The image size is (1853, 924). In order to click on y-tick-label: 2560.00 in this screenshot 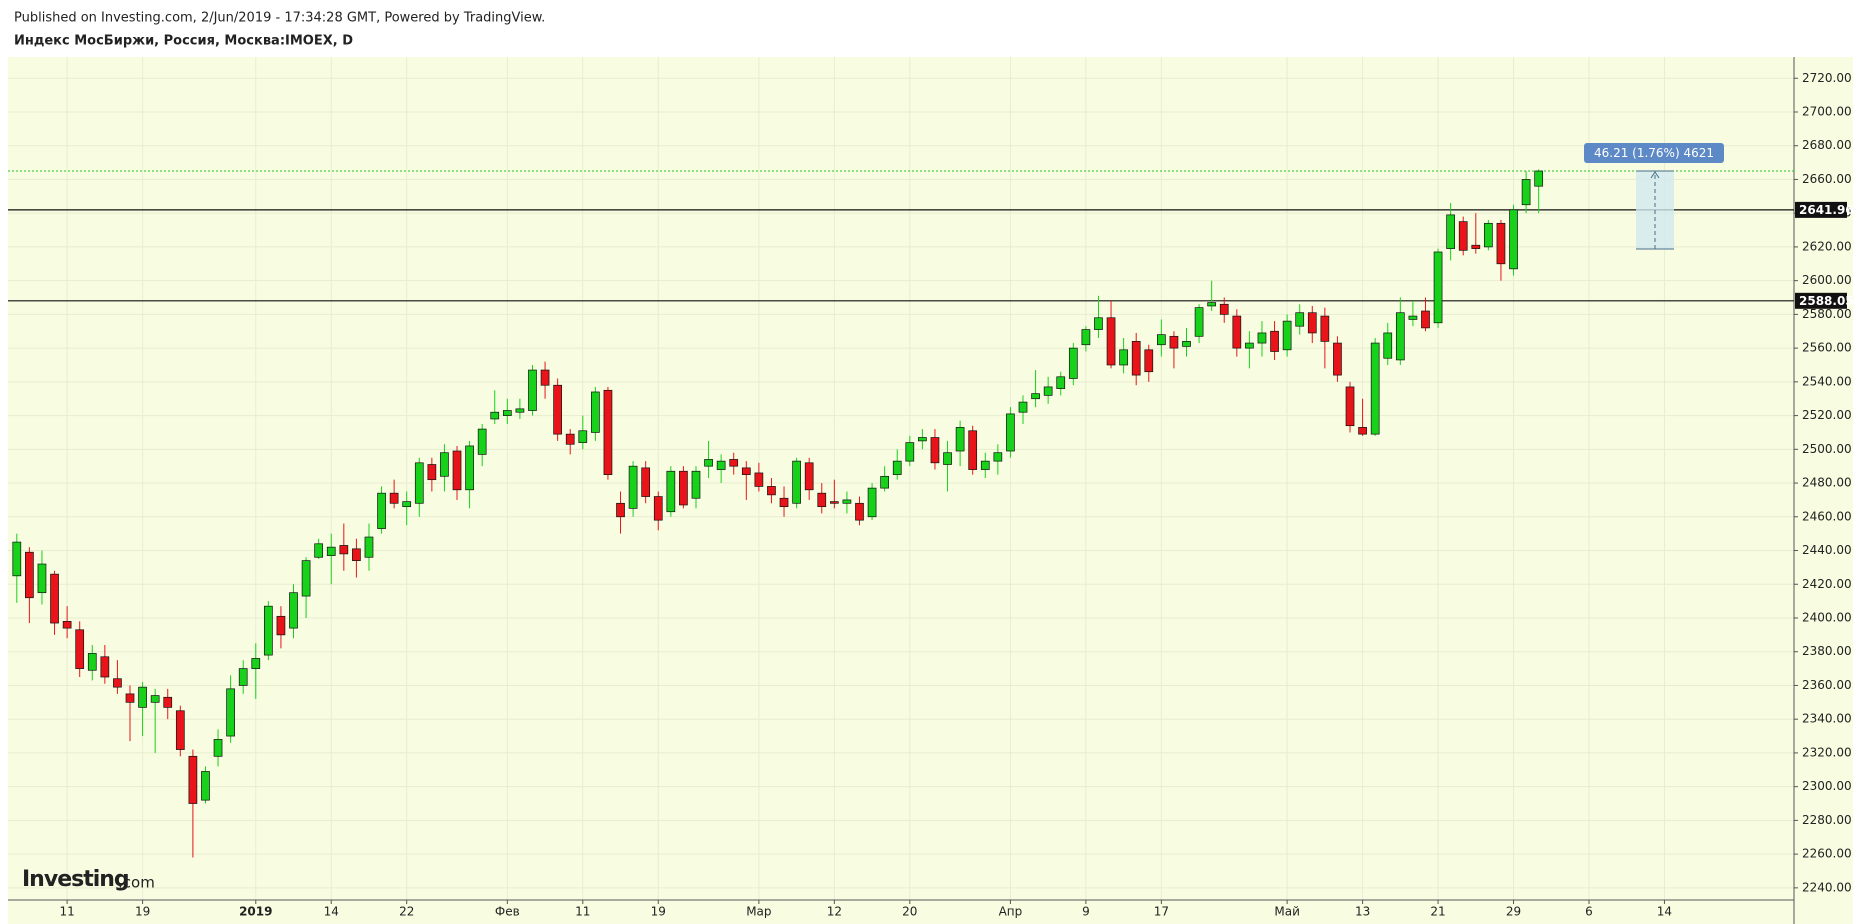, I will do `click(1827, 348)`.